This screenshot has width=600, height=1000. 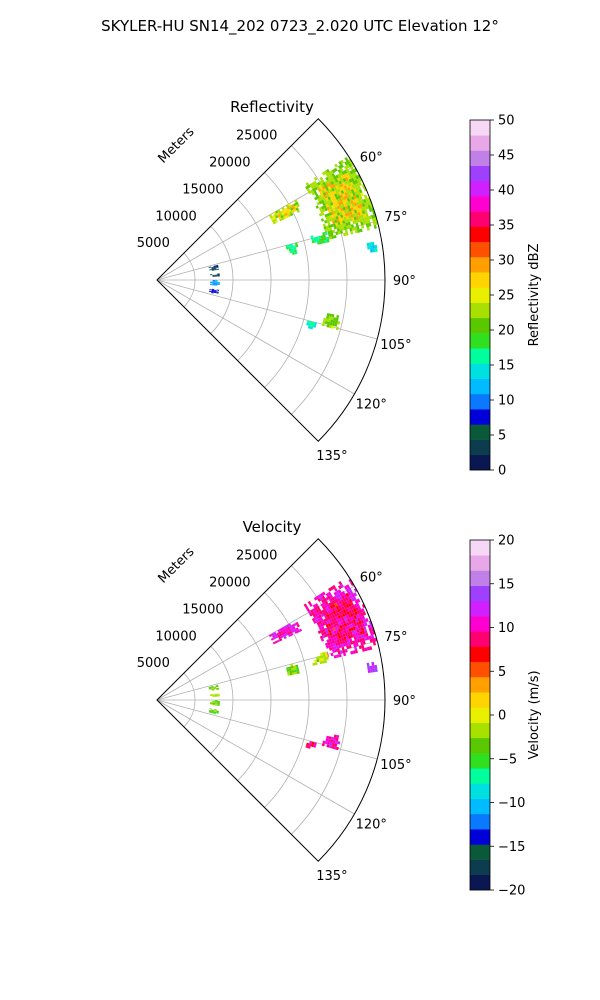 What do you see at coordinates (506, 121) in the screenshot?
I see `colorbar-tick-label: 50` at bounding box center [506, 121].